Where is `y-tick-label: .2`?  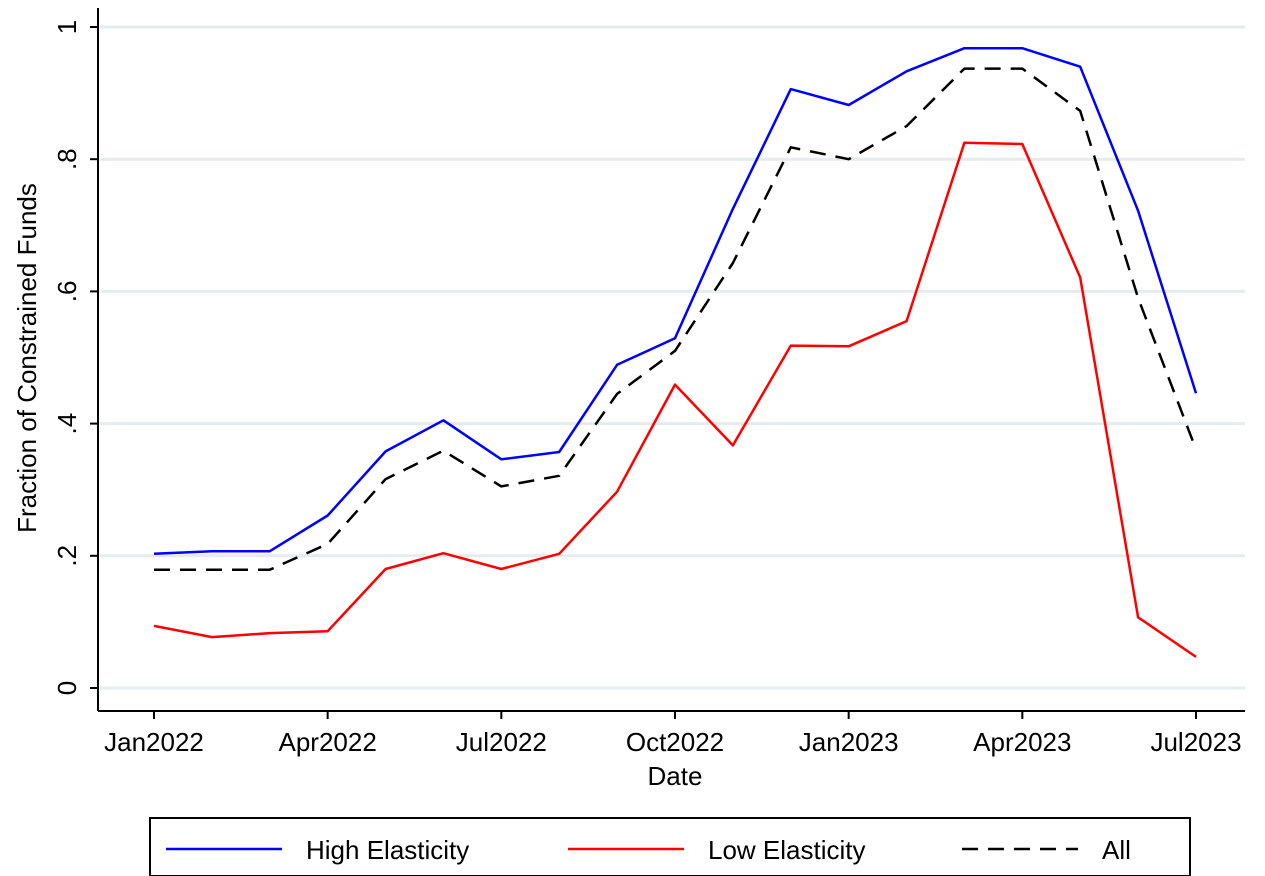
y-tick-label: .2 is located at coordinates (67, 556).